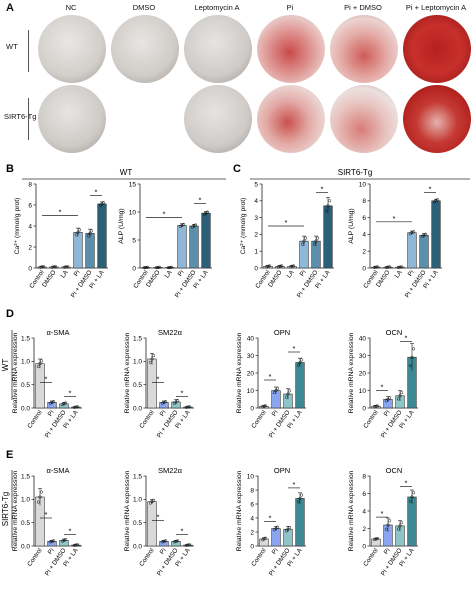 This screenshot has width=474, height=589. What do you see at coordinates (25, 500) in the screenshot?
I see `y-tick-label: 1.0` at bounding box center [25, 500].